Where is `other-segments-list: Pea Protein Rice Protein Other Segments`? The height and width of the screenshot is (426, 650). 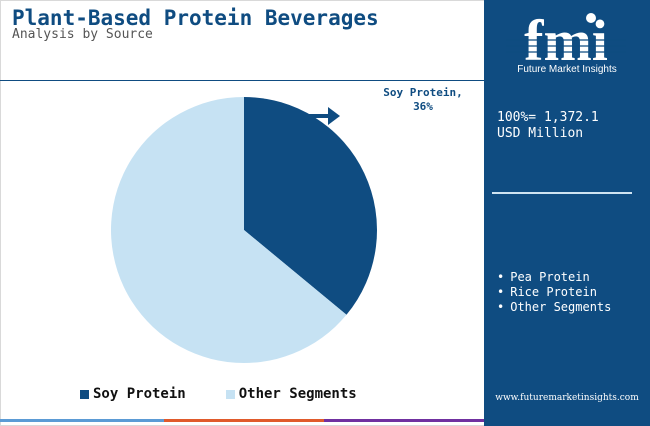 other-segments-list: Pea Protein Rice Protein Other Segments is located at coordinates (554, 292).